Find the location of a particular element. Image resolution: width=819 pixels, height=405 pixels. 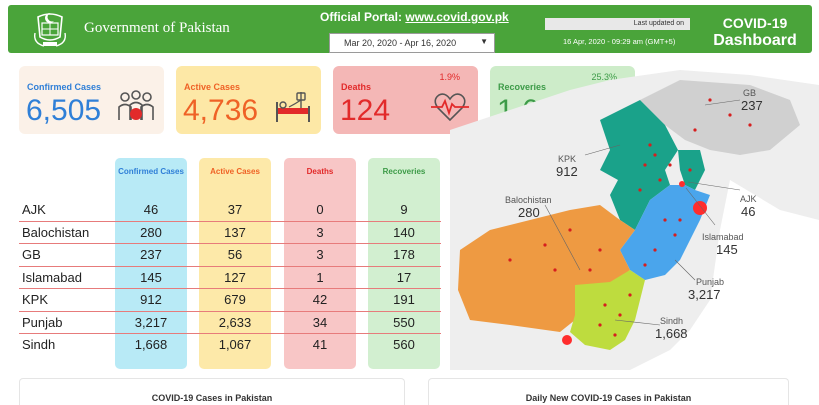

column-header-active: Active Cases is located at coordinates (235, 171).